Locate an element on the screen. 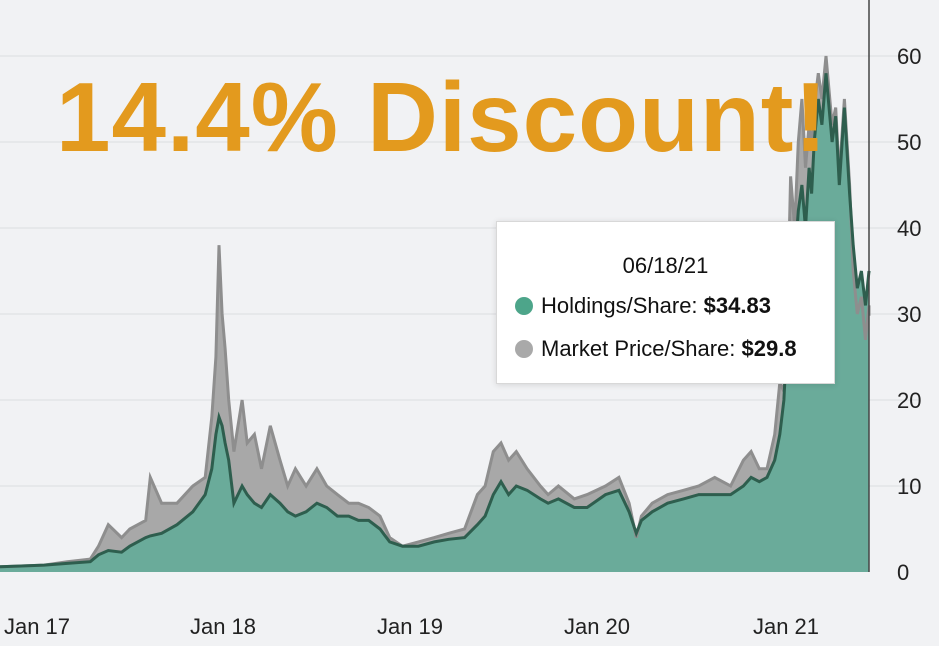 This screenshot has height=646, width=939. market-dot-icon is located at coordinates (524, 349).